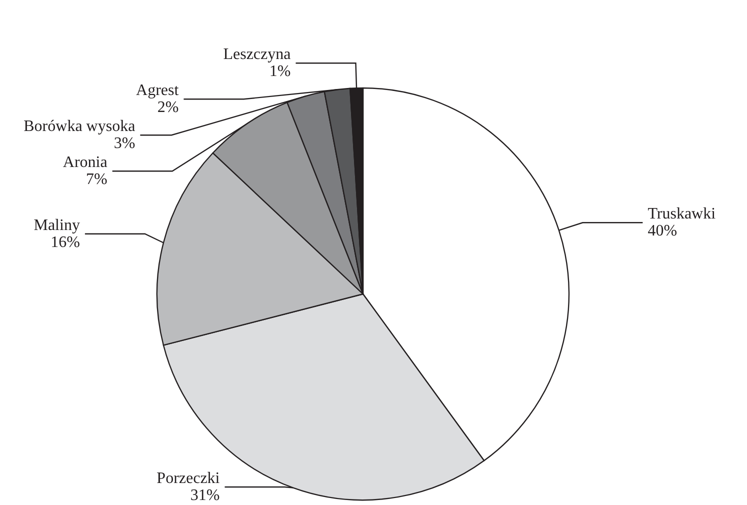  Describe the element at coordinates (280, 71) in the screenshot. I see `data-label: 1%` at that location.